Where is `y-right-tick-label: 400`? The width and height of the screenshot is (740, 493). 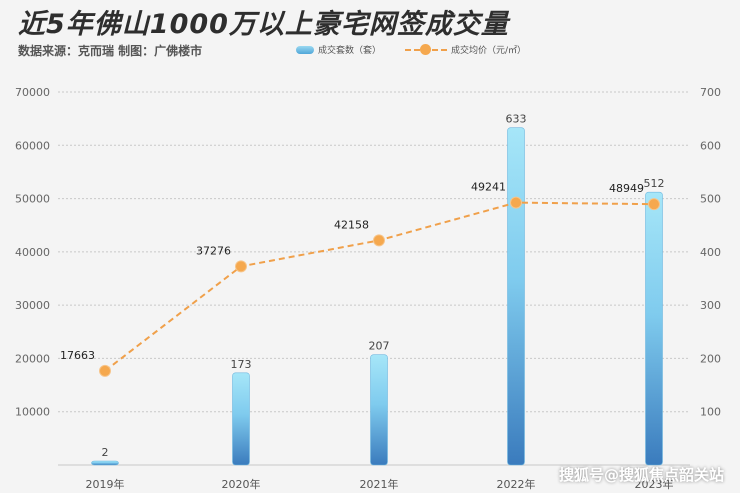 y-right-tick-label: 400 is located at coordinates (710, 252).